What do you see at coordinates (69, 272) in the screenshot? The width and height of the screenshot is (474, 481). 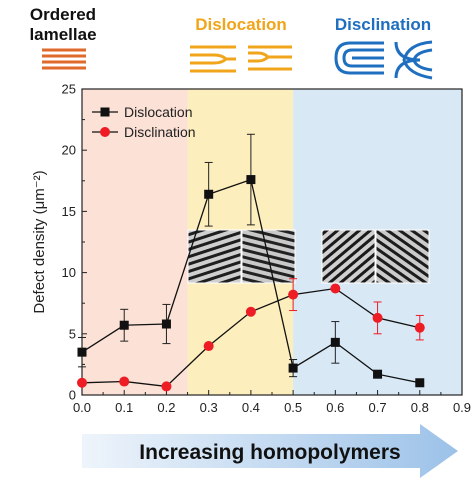 I see `y-tick-label: 10` at bounding box center [69, 272].